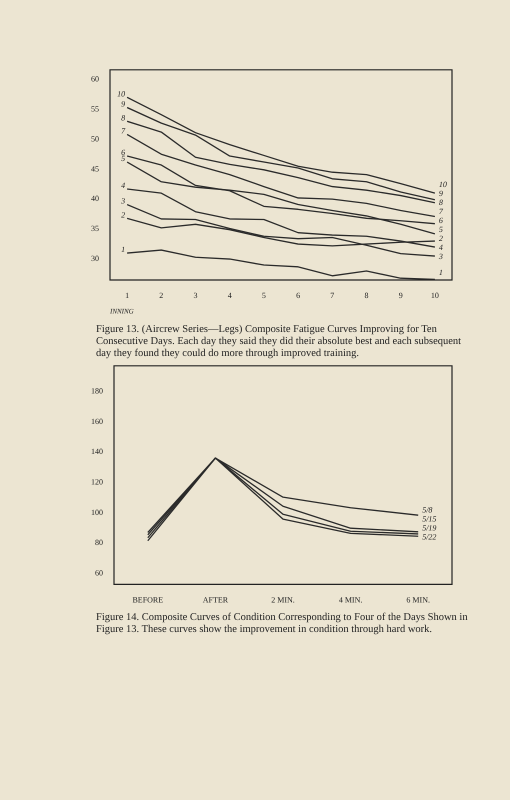 This screenshot has height=800, width=510. What do you see at coordinates (366, 295) in the screenshot?
I see `x-tick-label: 8` at bounding box center [366, 295].